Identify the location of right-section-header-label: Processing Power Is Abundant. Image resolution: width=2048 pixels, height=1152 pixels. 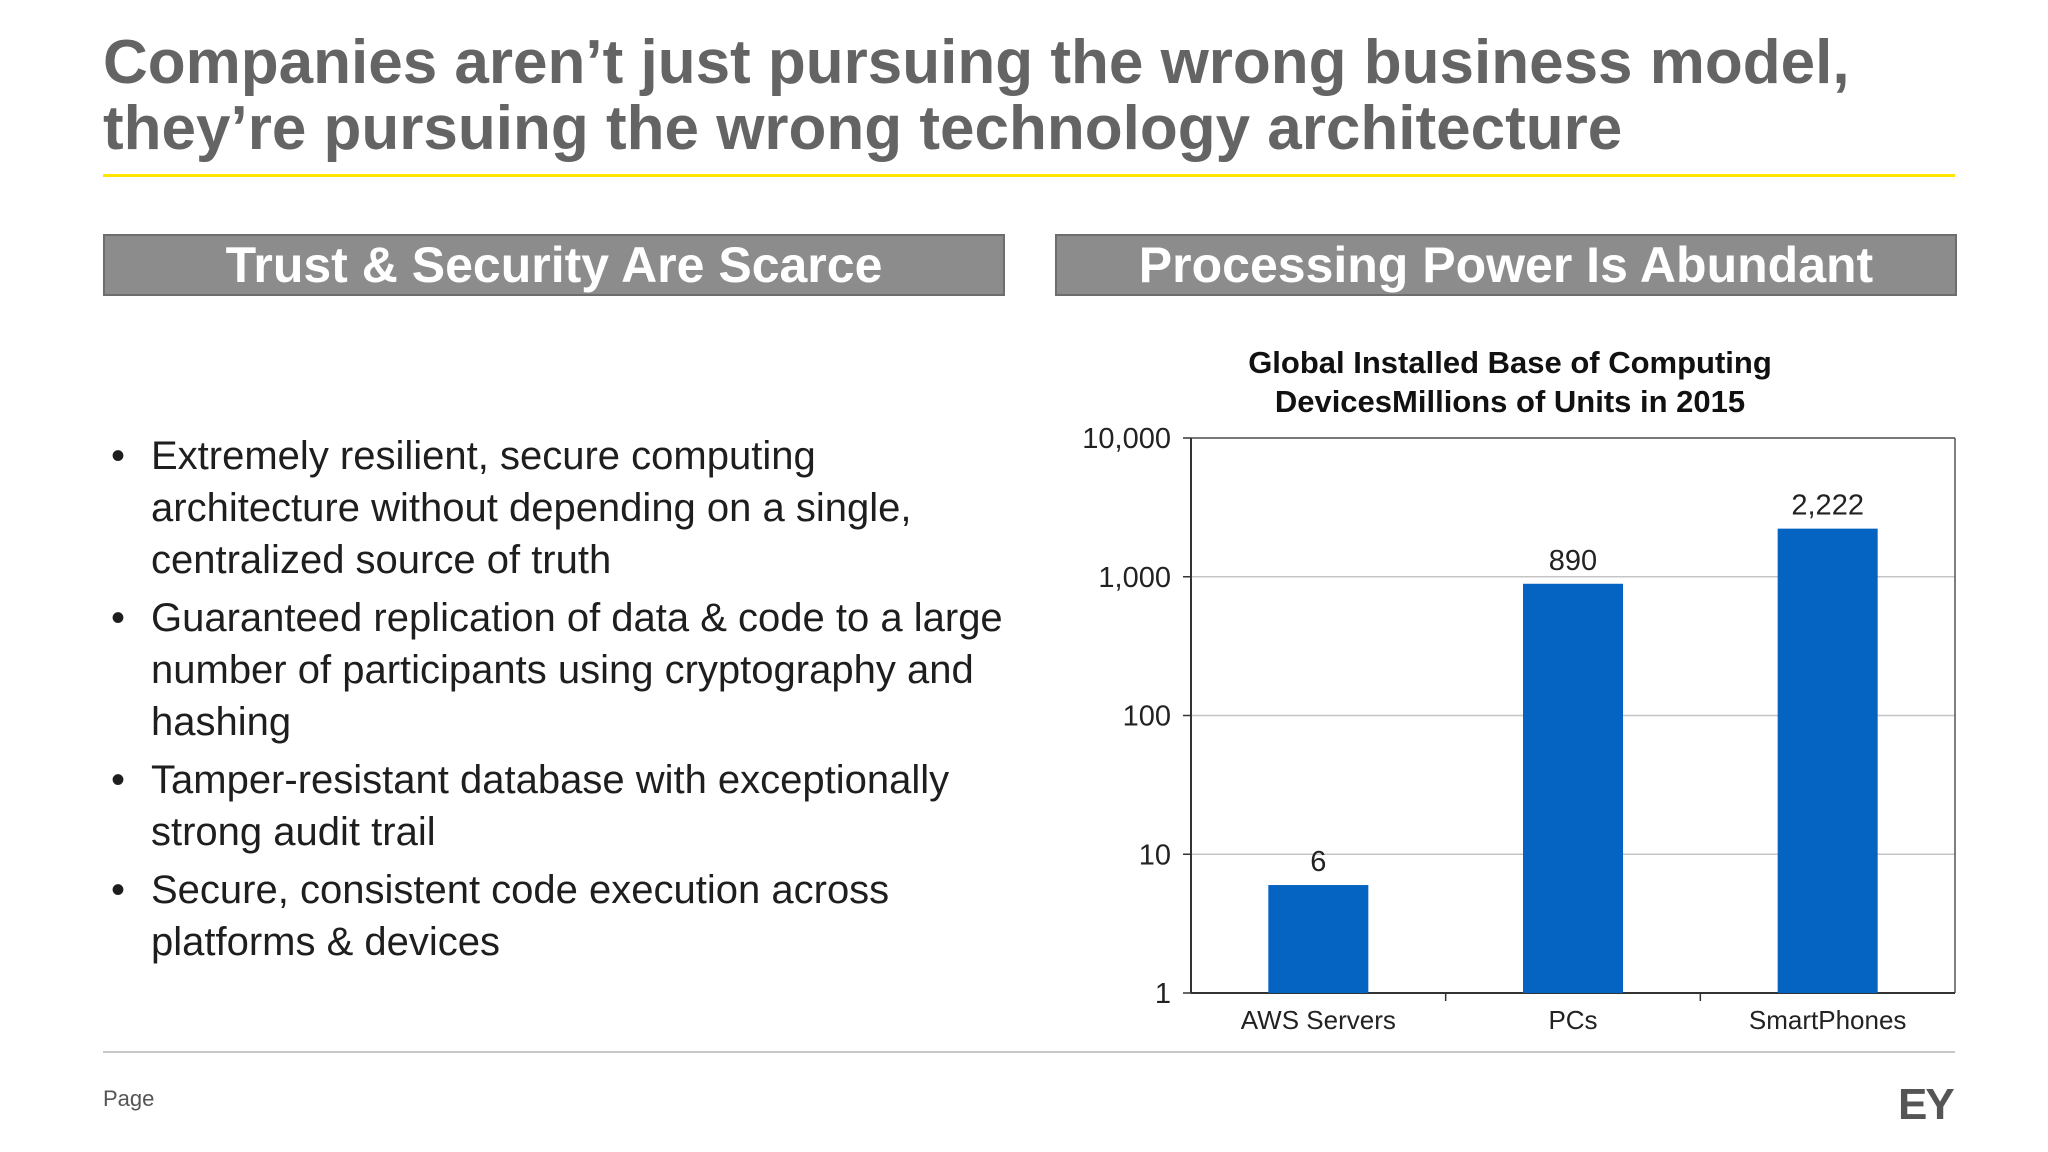
(1506, 265).